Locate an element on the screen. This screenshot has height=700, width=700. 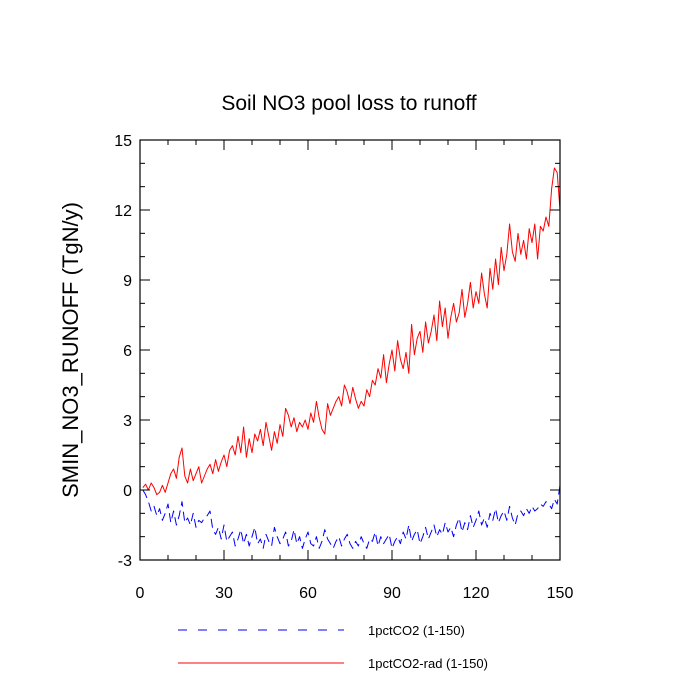
x-tick-label: 120 is located at coordinates (476, 593).